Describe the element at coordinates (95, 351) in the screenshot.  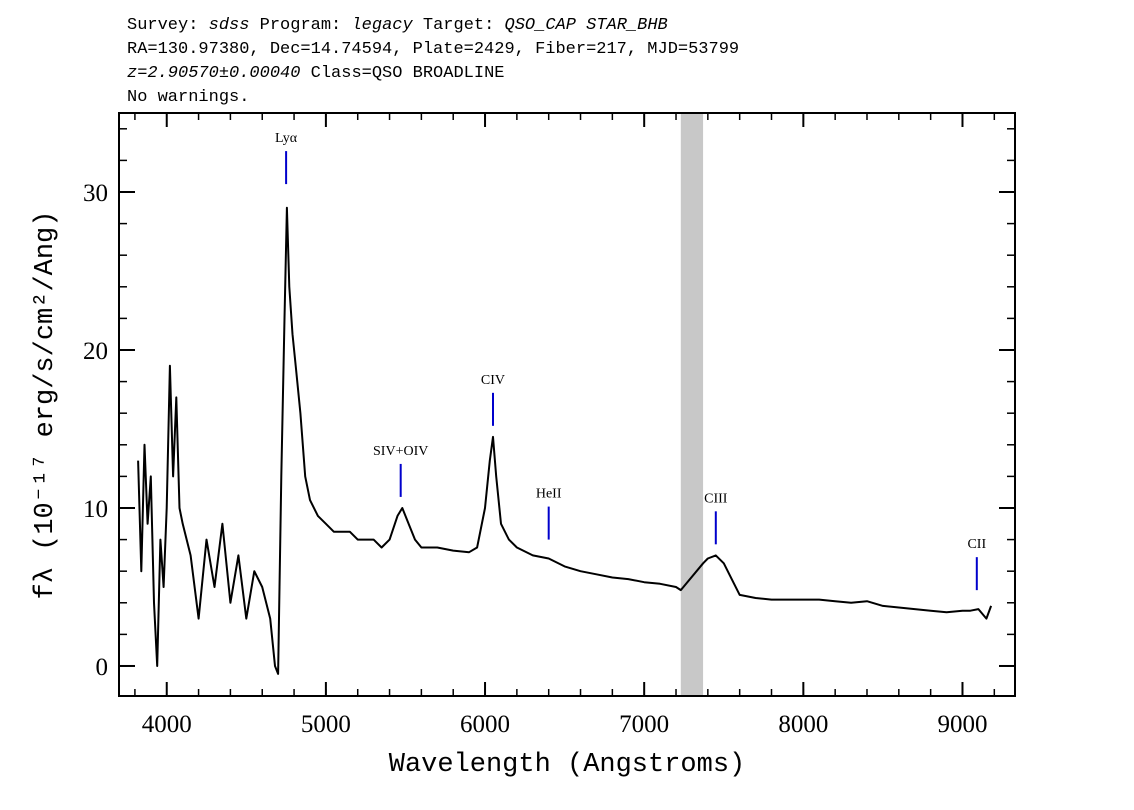
I see `y-tick-label: 20` at that location.